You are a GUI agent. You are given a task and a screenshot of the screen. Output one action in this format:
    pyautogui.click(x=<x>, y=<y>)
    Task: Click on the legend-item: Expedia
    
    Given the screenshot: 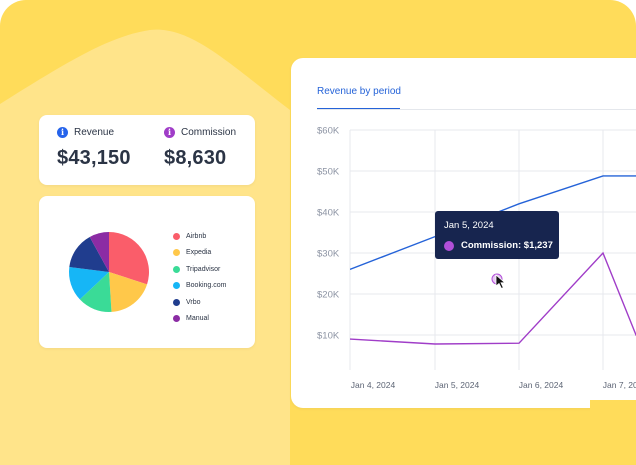 What is the action you would take?
    pyautogui.click(x=199, y=253)
    